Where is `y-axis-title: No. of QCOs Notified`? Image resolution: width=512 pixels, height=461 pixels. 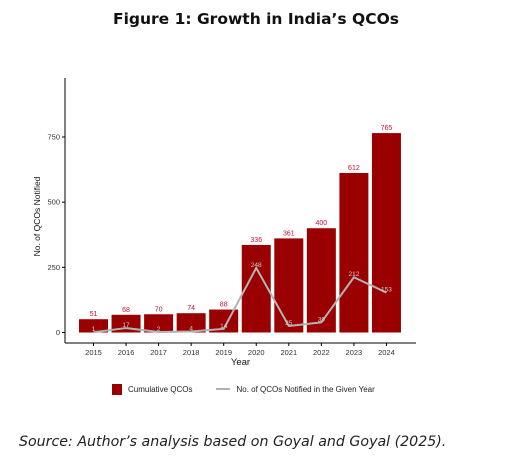
y-axis-title: No. of QCOs Notified is located at coordinates (37, 216).